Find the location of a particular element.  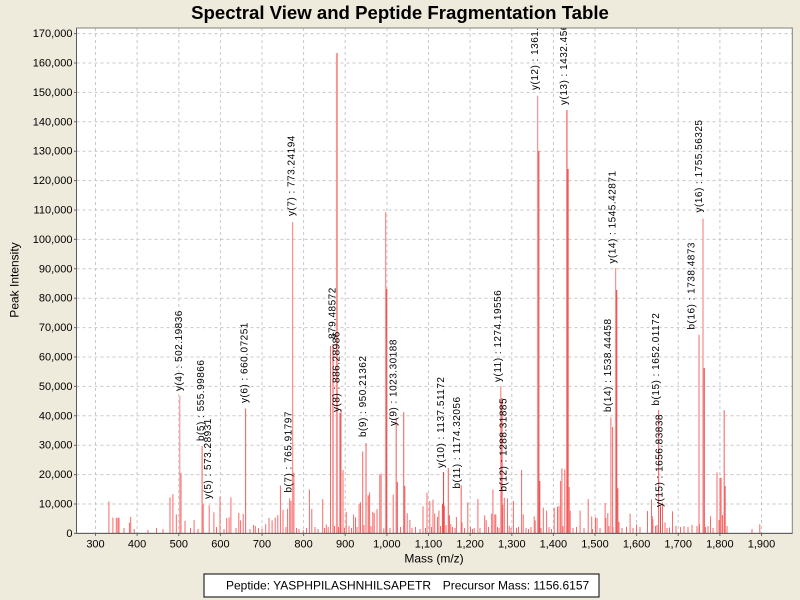

svg-text: 400 is located at coordinates (137, 545).